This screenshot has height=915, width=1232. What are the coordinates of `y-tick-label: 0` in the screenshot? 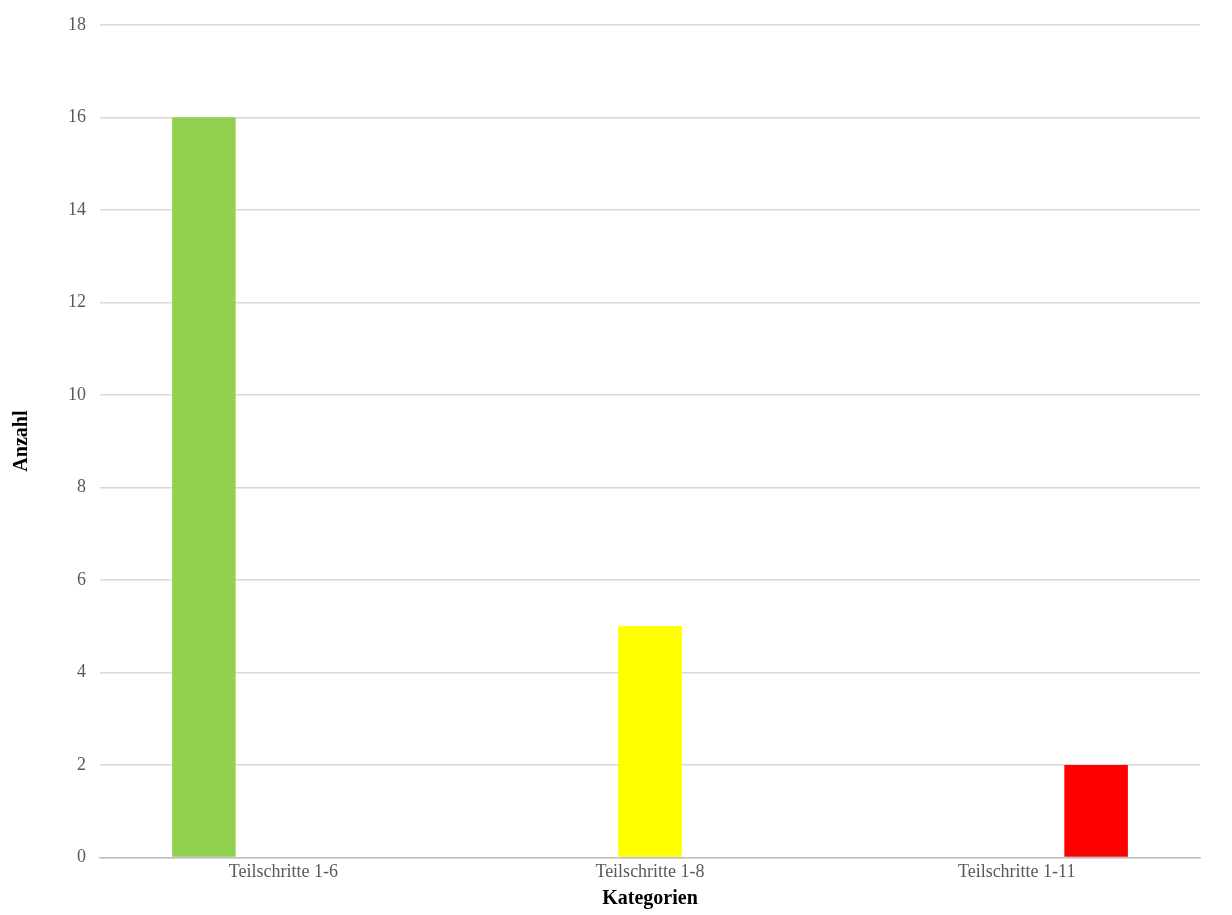 It's located at (81, 856).